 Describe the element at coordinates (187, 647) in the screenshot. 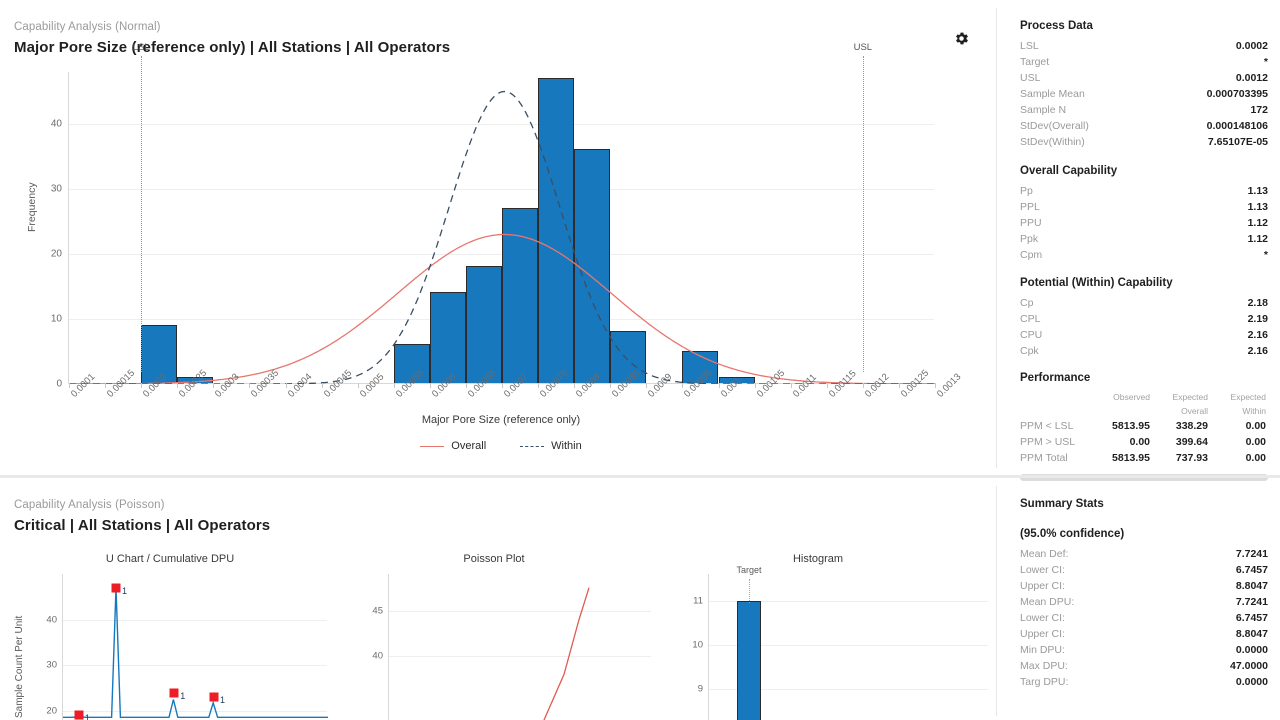

I see `uchart-plot-area: 20 30 40 1 1 1 1` at that location.